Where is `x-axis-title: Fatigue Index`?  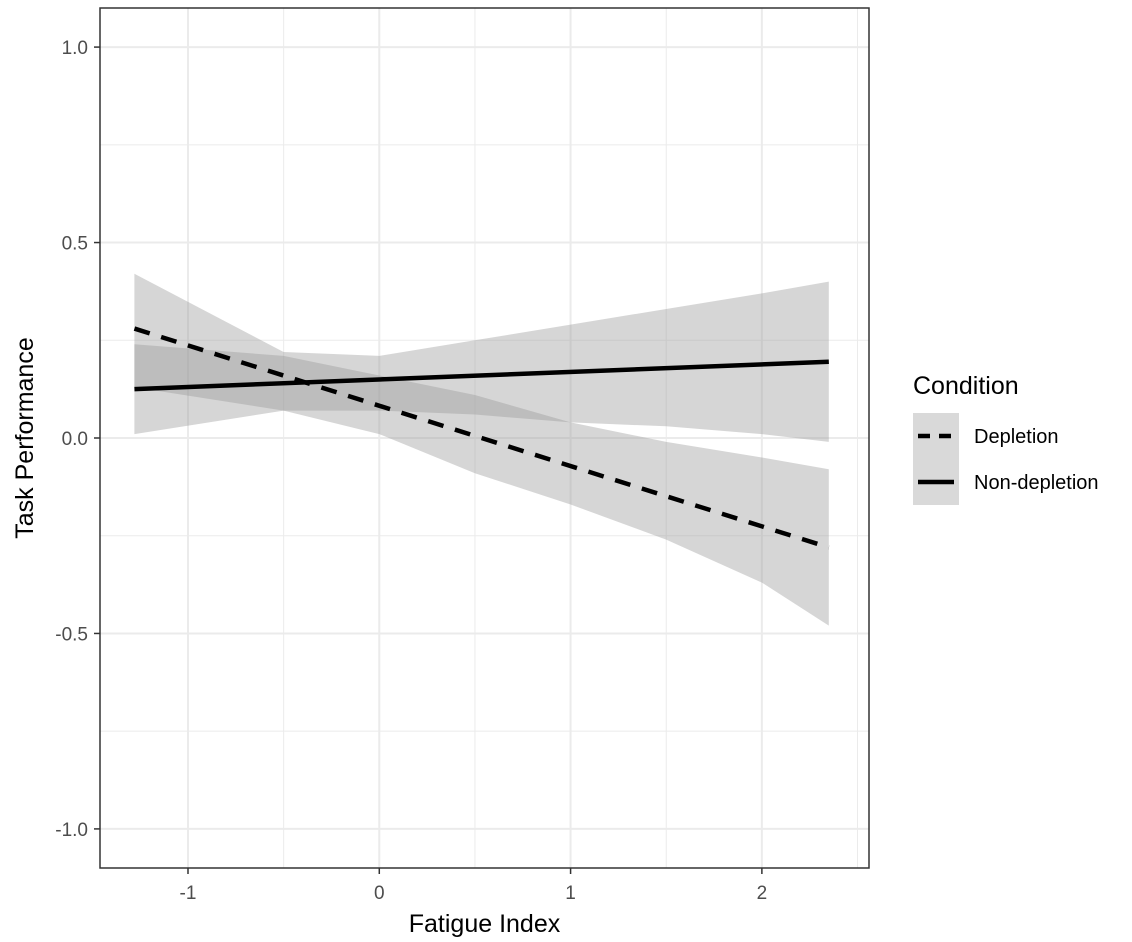
x-axis-title: Fatigue Index is located at coordinates (485, 924).